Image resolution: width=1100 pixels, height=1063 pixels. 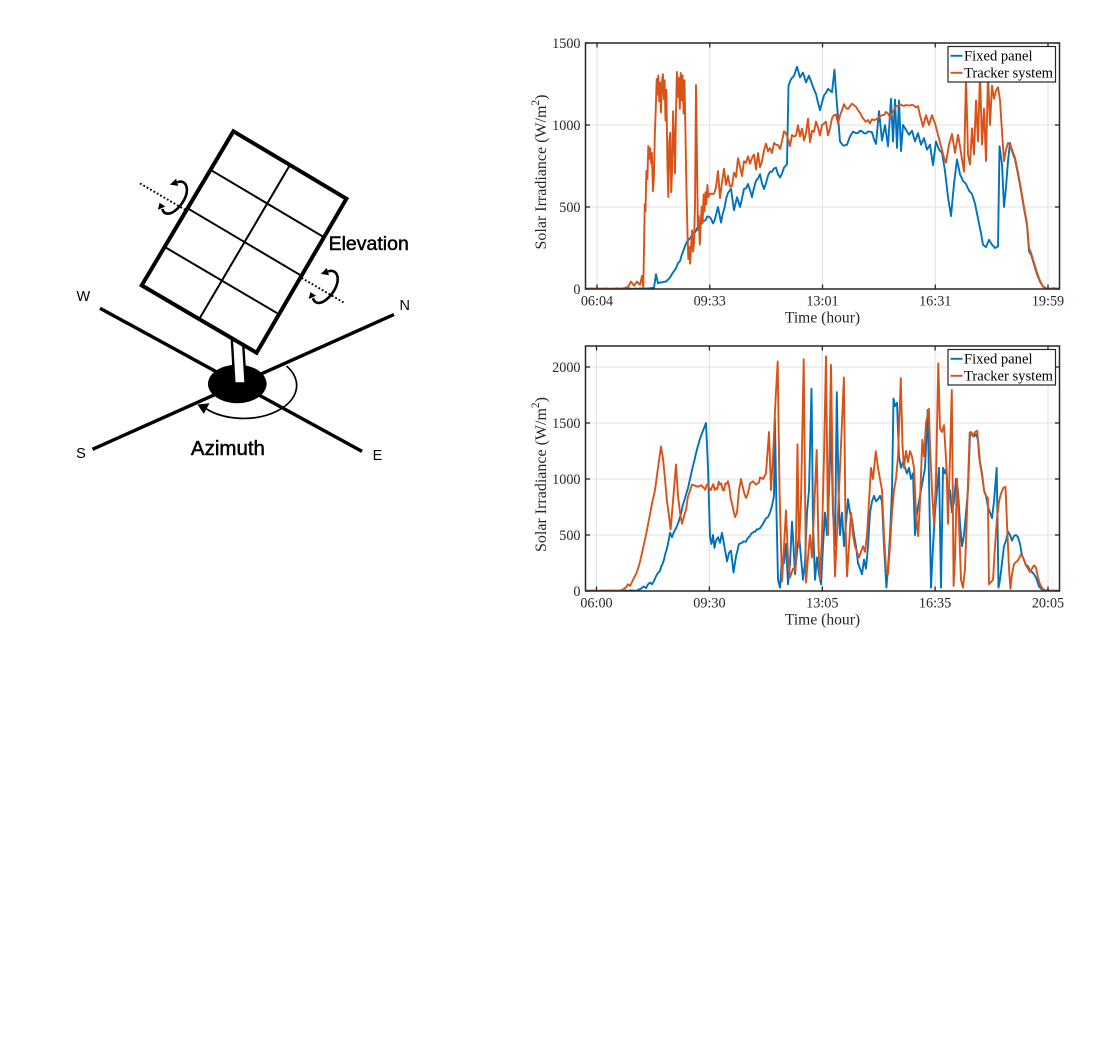 What do you see at coordinates (597, 301) in the screenshot?
I see `svg-text: 06:04` at bounding box center [597, 301].